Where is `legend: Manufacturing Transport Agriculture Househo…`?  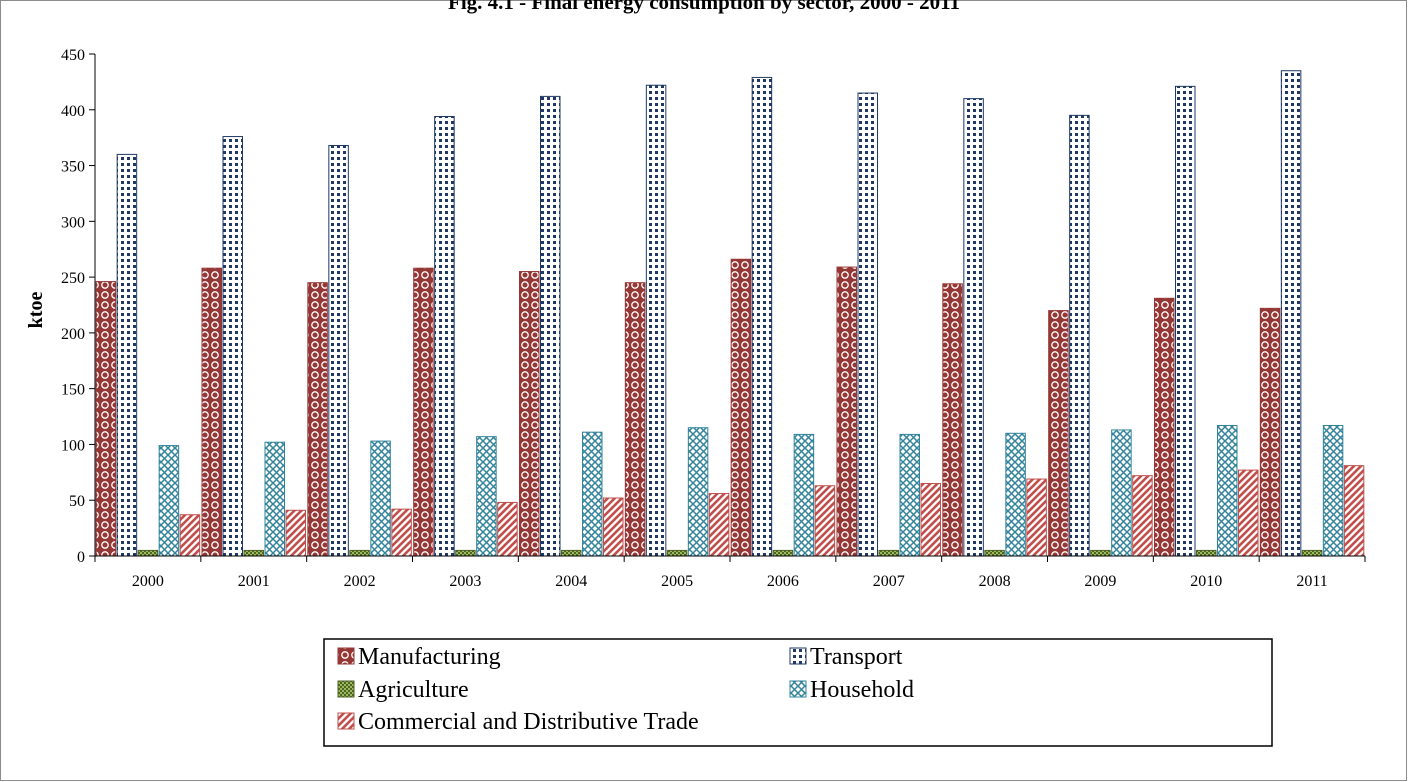
legend: Manufacturing Transport Agriculture Househo… is located at coordinates (625, 689).